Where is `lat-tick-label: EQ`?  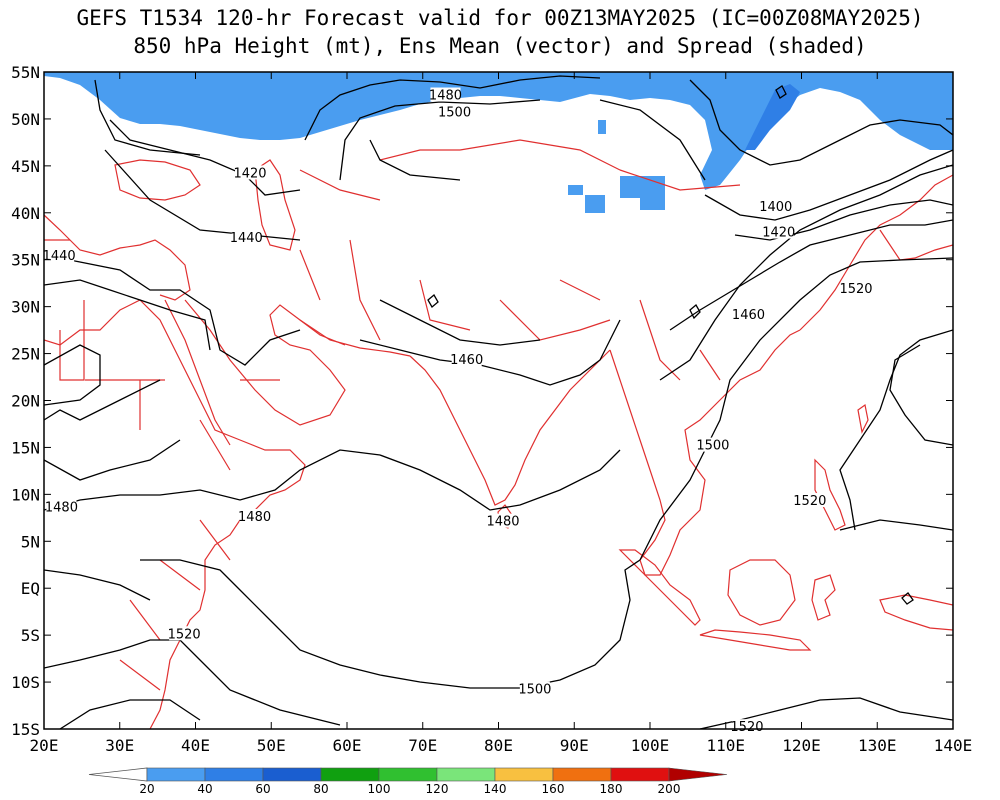
lat-tick-label: EQ is located at coordinates (30, 588).